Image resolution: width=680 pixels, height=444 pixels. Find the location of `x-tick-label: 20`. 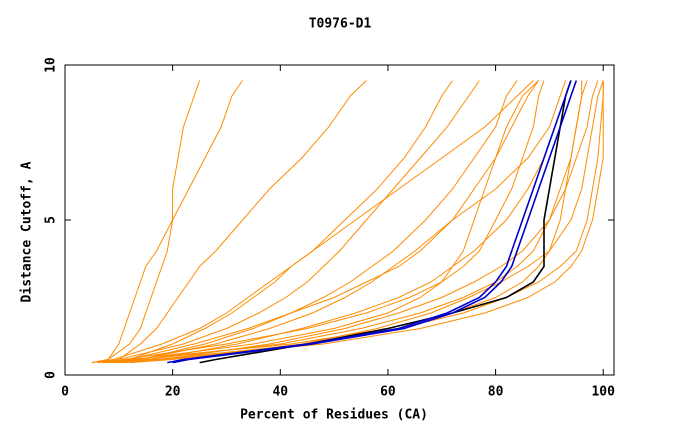

x-tick-label: 20 is located at coordinates (173, 392).